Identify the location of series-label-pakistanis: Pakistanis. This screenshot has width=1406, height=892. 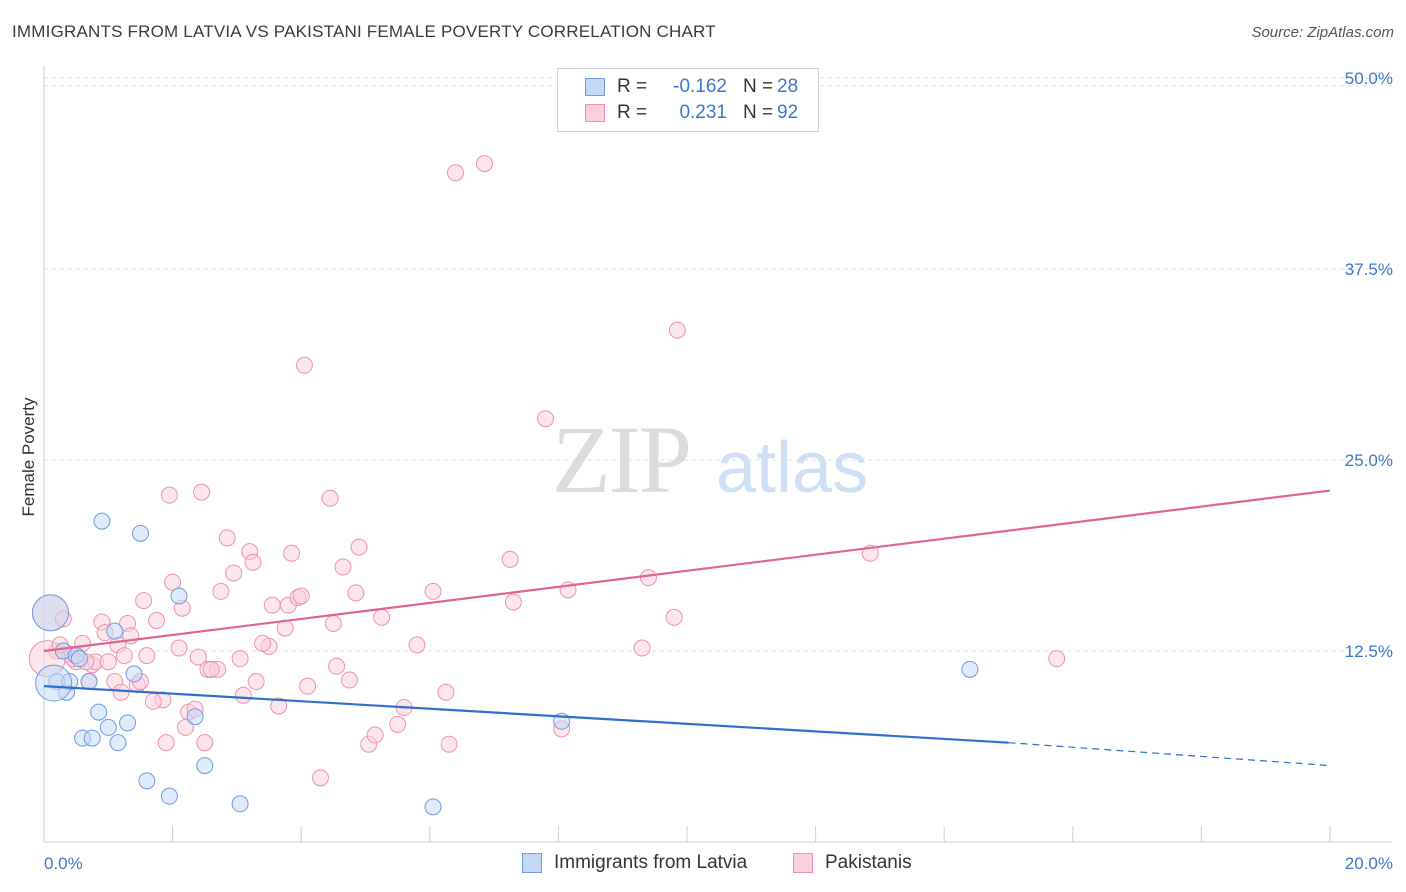
(868, 862).